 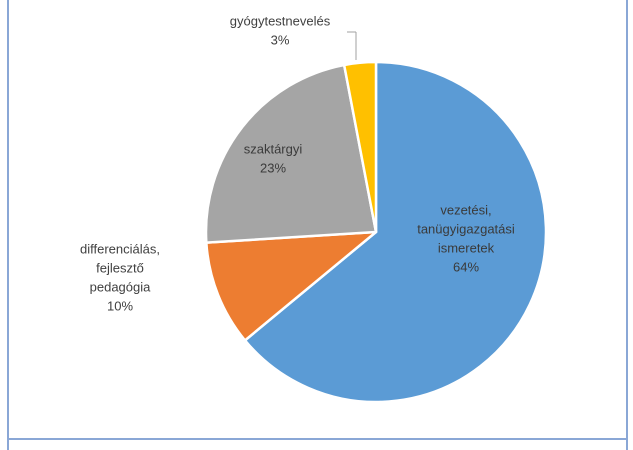 I want to click on pie-slice-szaktargyi, so click(x=291, y=153).